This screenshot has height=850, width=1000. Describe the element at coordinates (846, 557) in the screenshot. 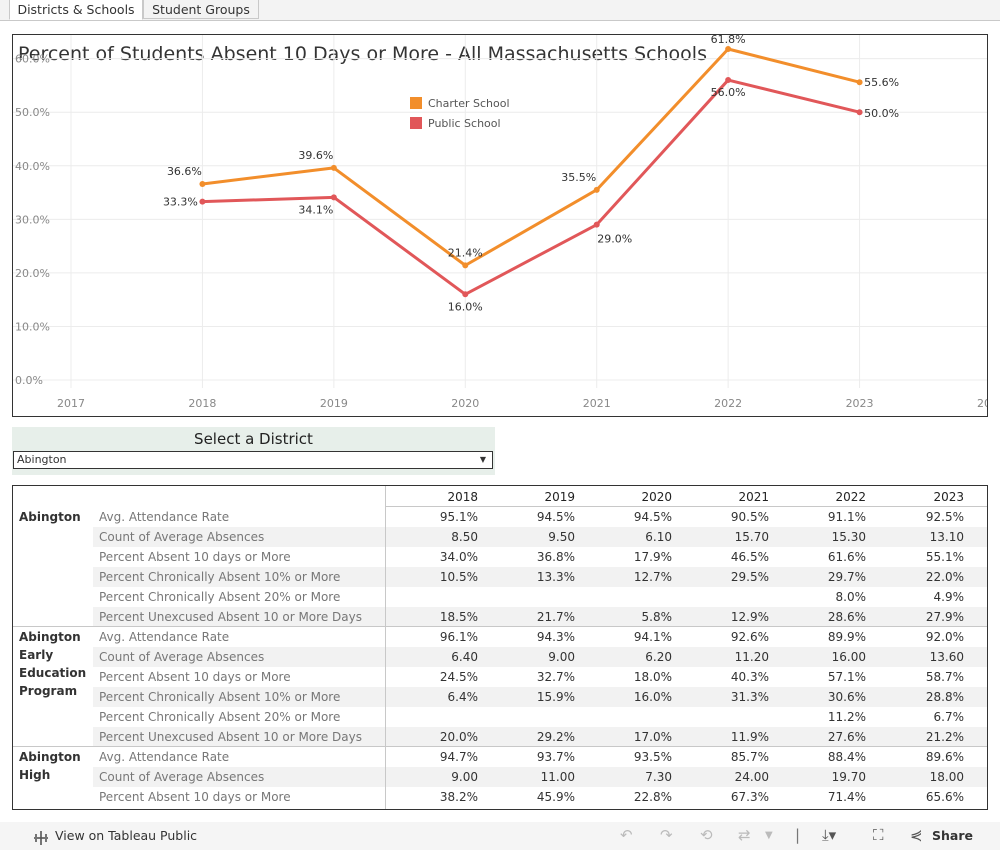

I see `table-cell: 61.6%` at that location.